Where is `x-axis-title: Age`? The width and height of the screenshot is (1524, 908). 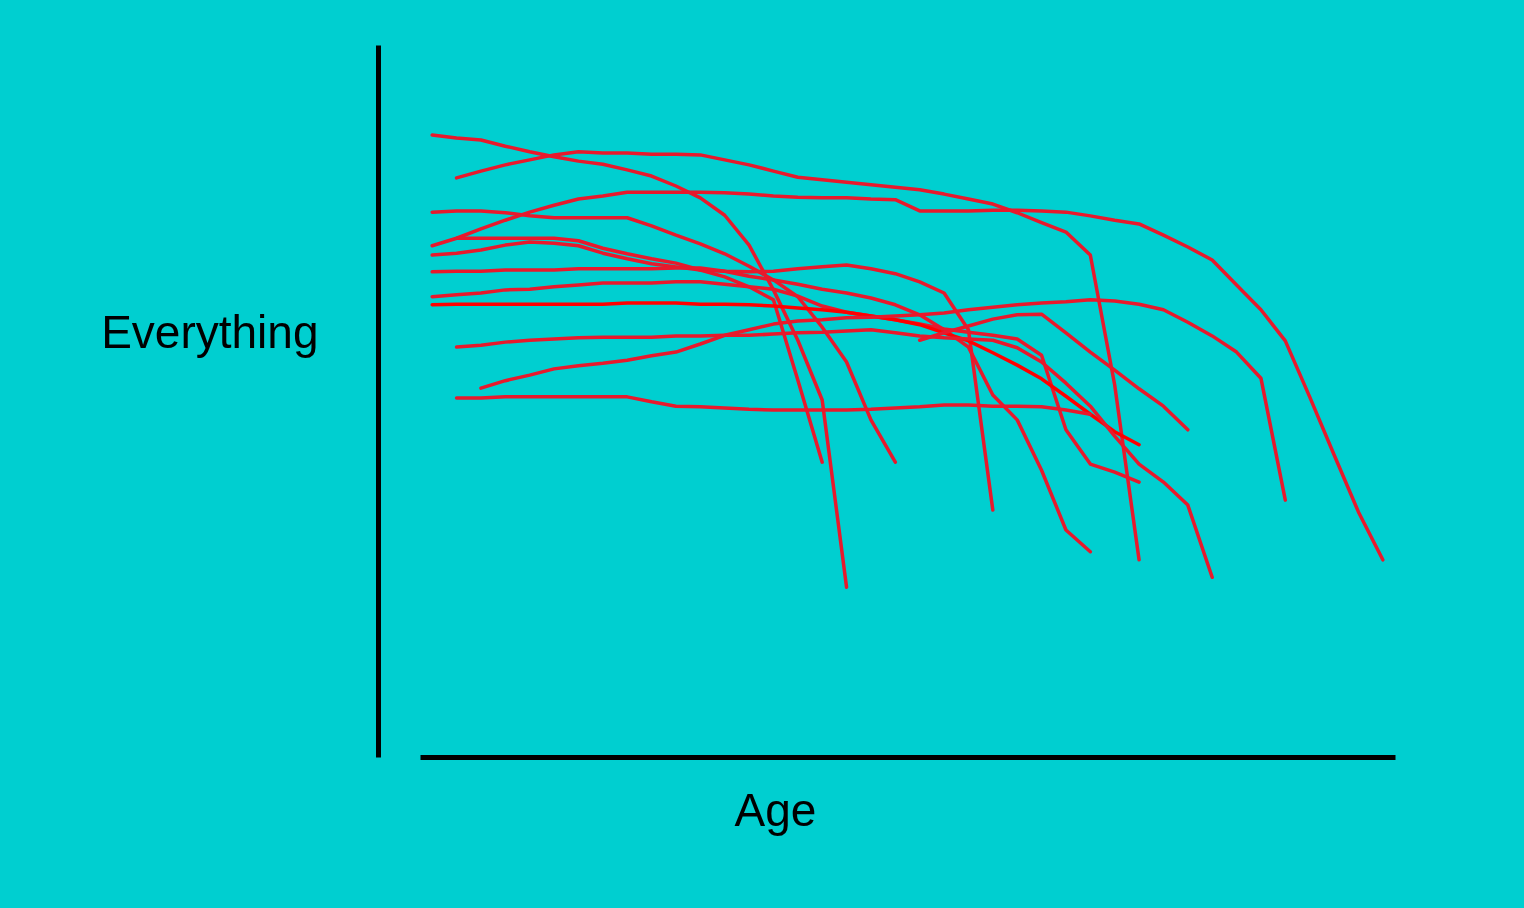 x-axis-title: Age is located at coordinates (775, 809).